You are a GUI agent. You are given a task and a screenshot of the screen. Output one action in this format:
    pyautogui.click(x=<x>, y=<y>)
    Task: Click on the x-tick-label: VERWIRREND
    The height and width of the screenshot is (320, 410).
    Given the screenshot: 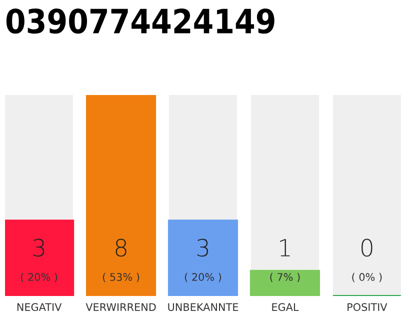 What is the action you would take?
    pyautogui.click(x=121, y=307)
    